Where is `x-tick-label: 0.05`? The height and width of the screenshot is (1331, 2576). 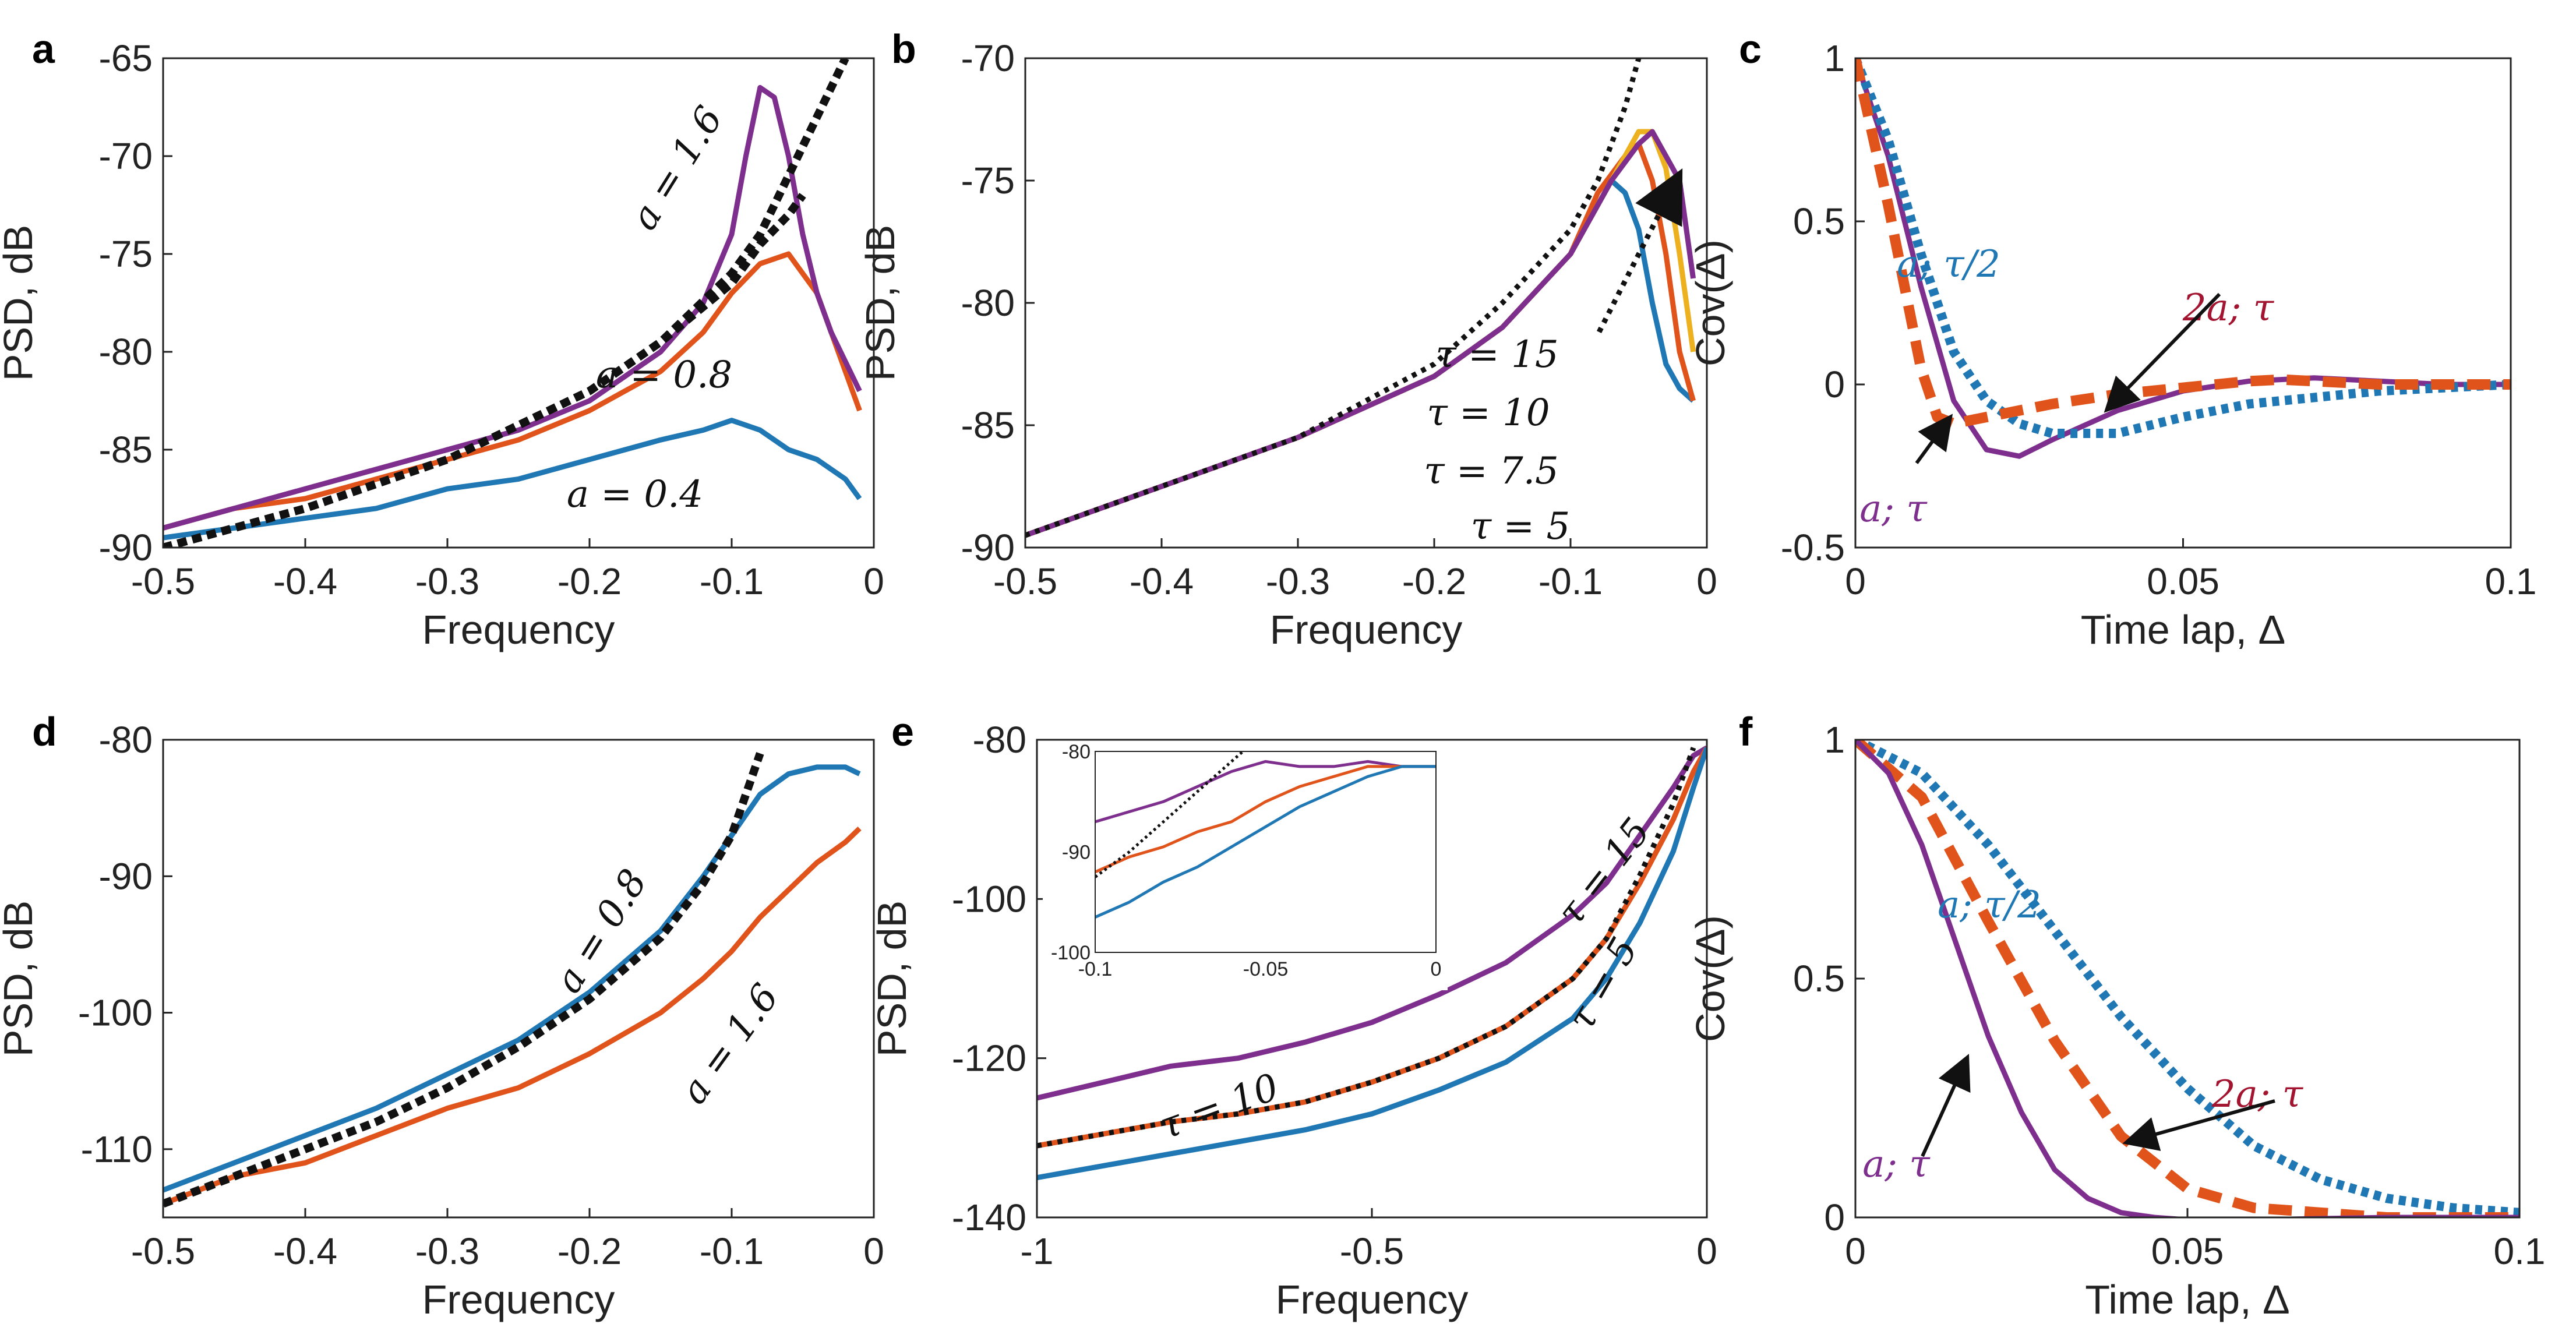 x-tick-label: 0.05 is located at coordinates (2187, 1251).